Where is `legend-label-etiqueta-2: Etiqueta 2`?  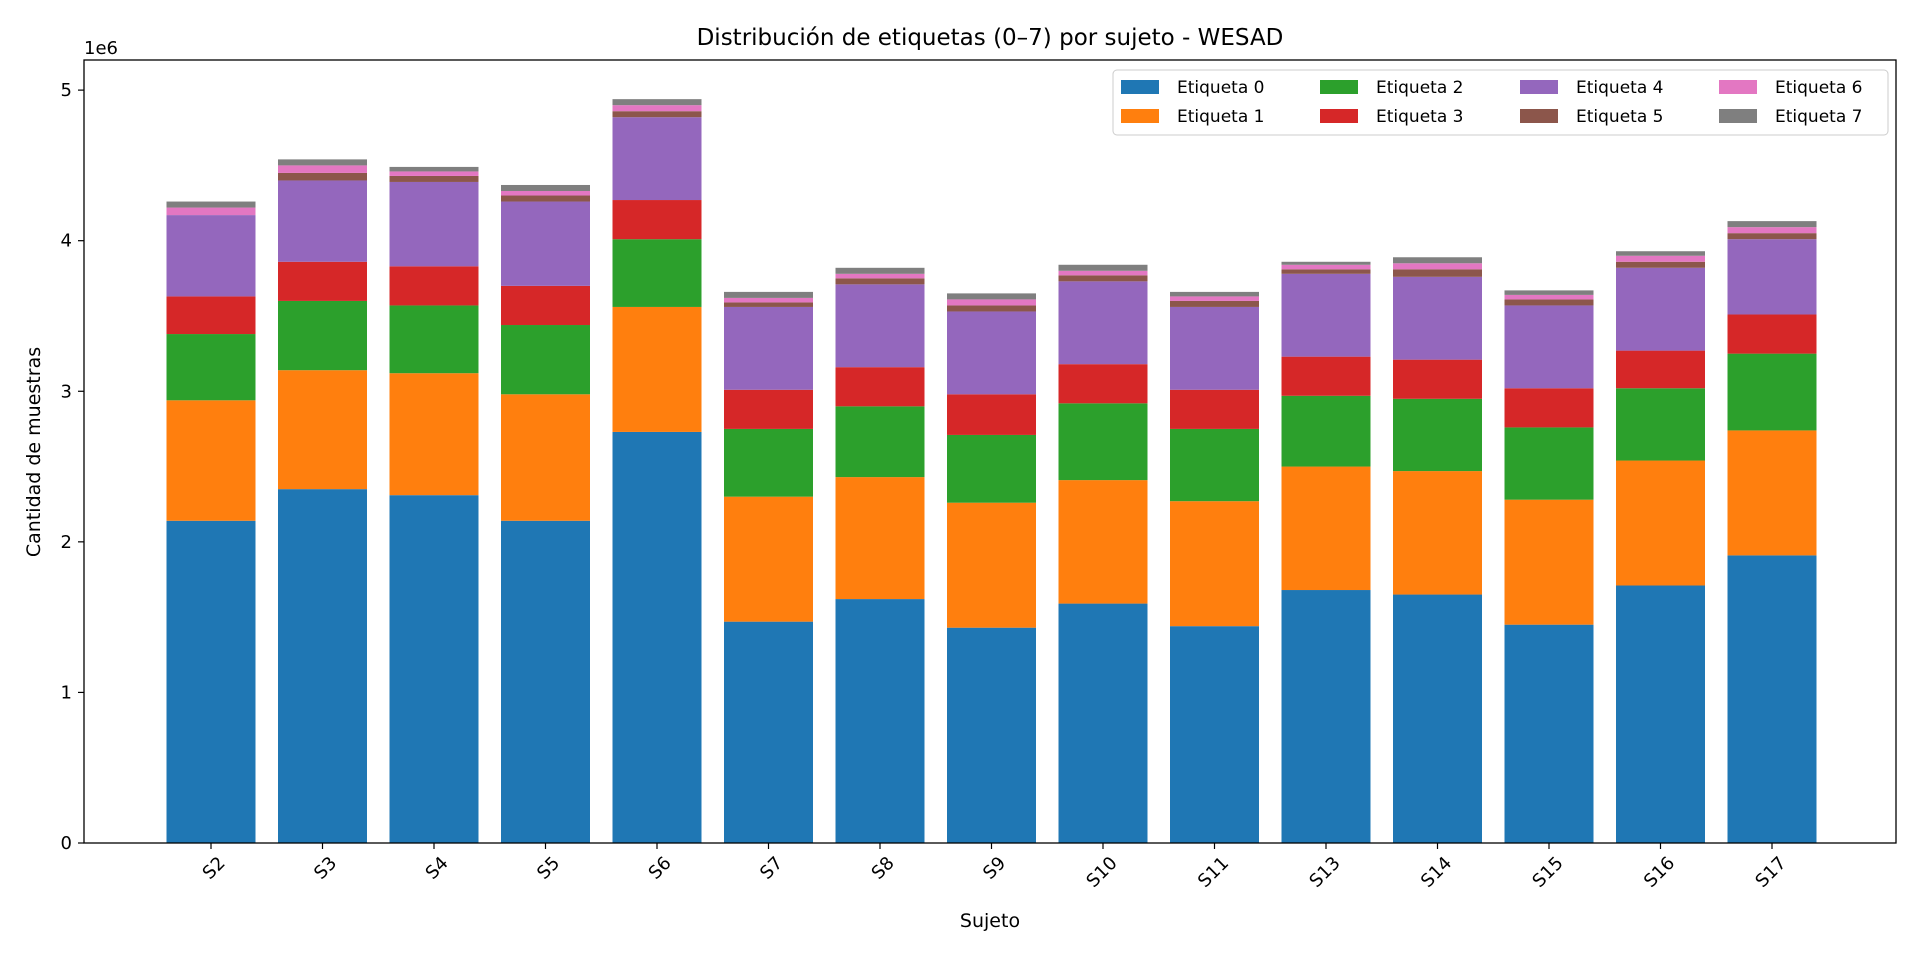
legend-label-etiqueta-2: Etiqueta 2 is located at coordinates (1419, 88).